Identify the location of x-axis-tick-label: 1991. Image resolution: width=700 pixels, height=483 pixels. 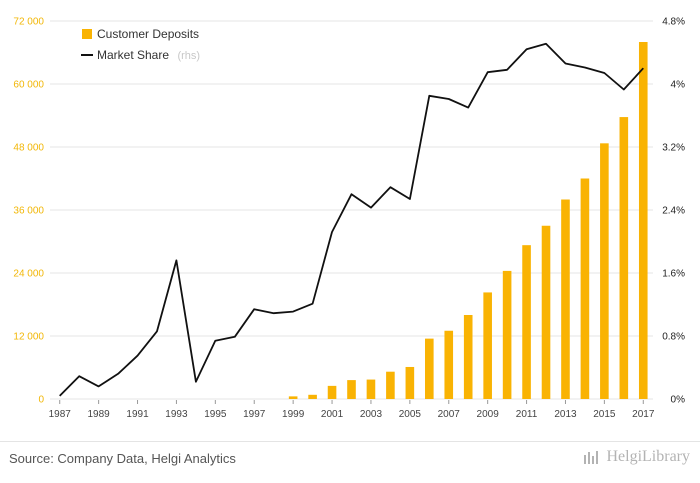
(137, 414).